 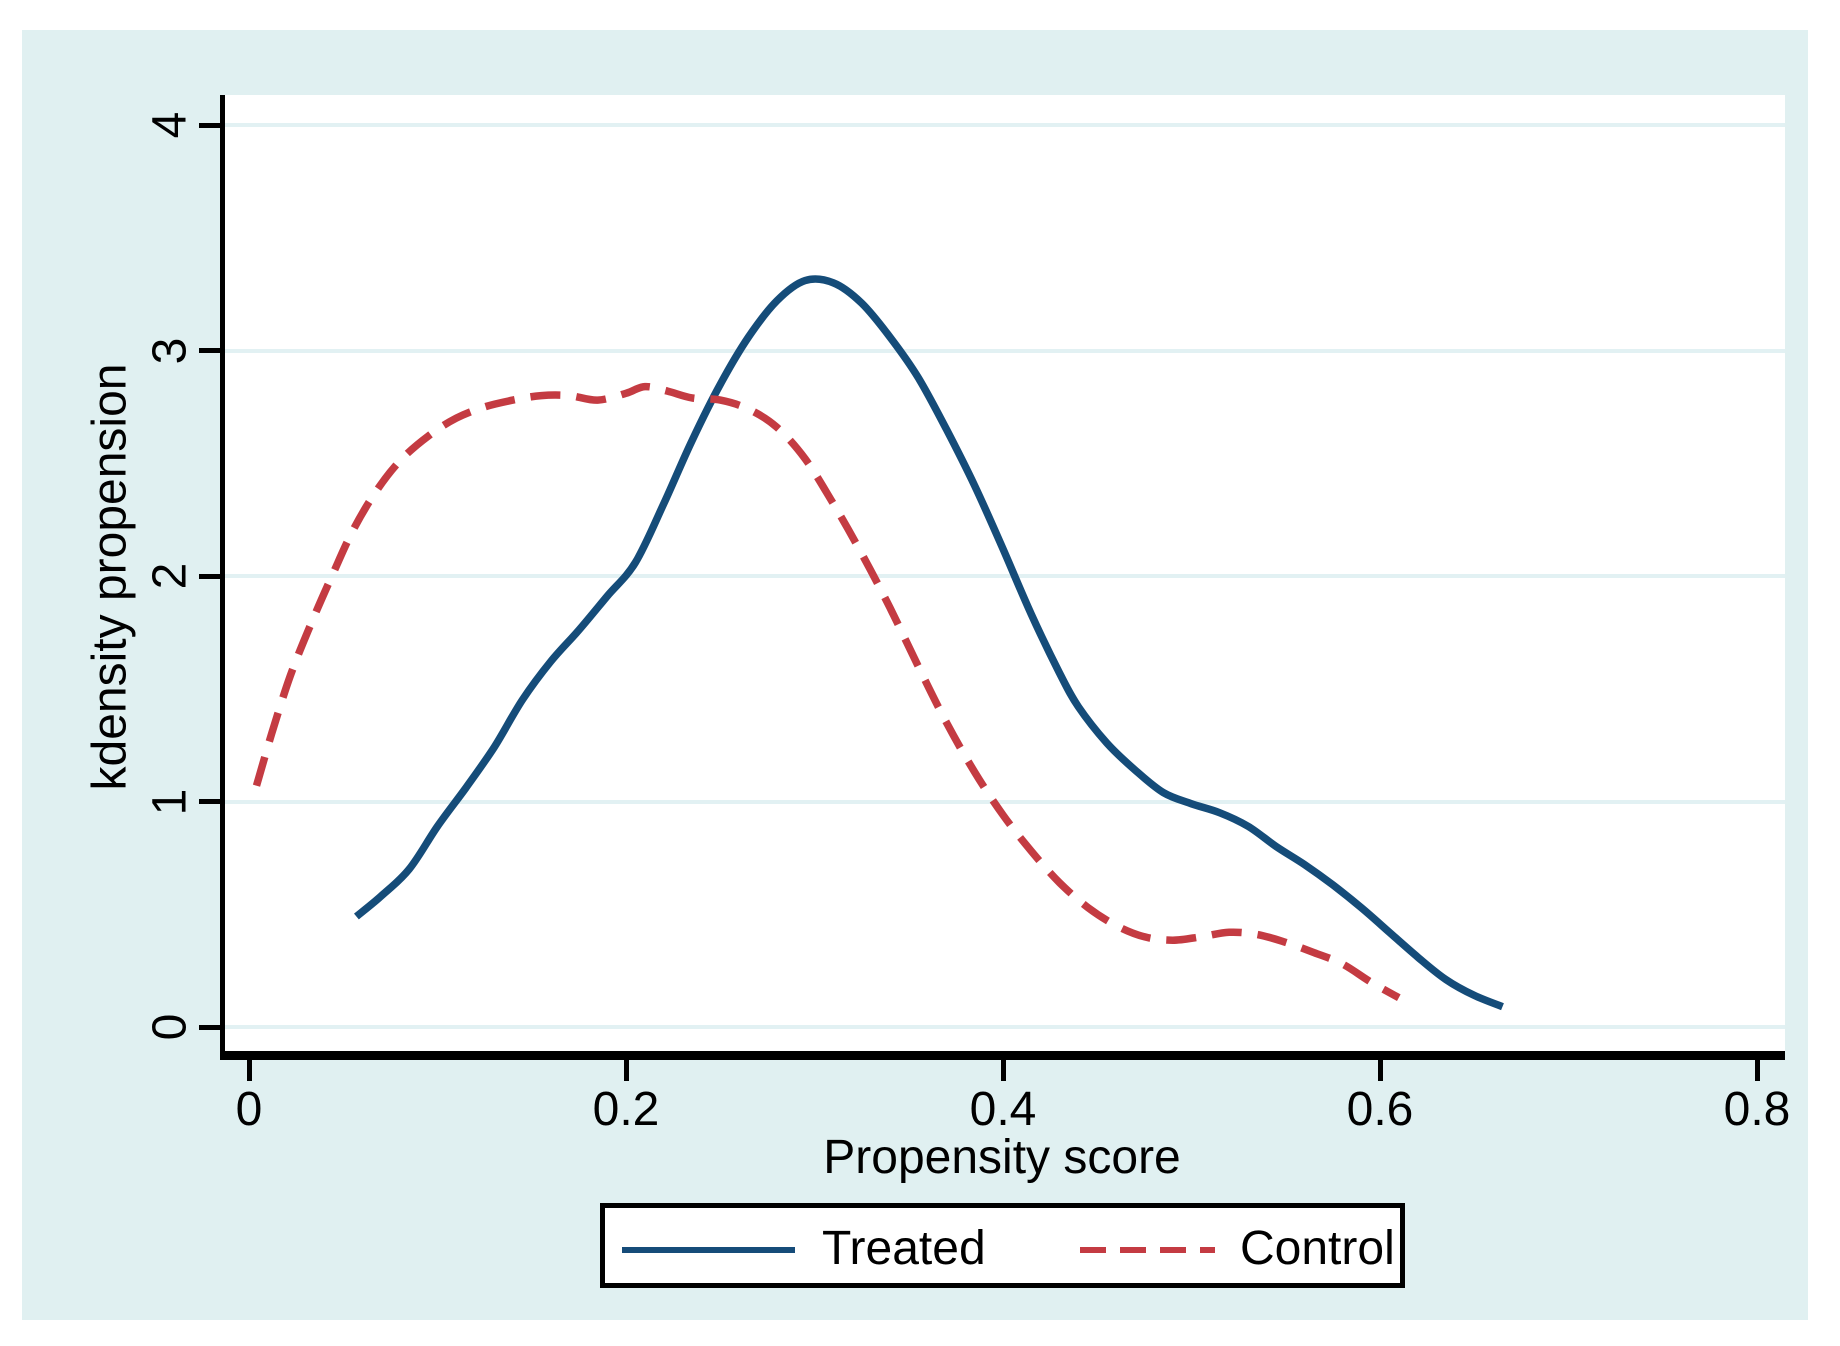 What do you see at coordinates (626, 1070) in the screenshot?
I see `x-tick-0.2` at bounding box center [626, 1070].